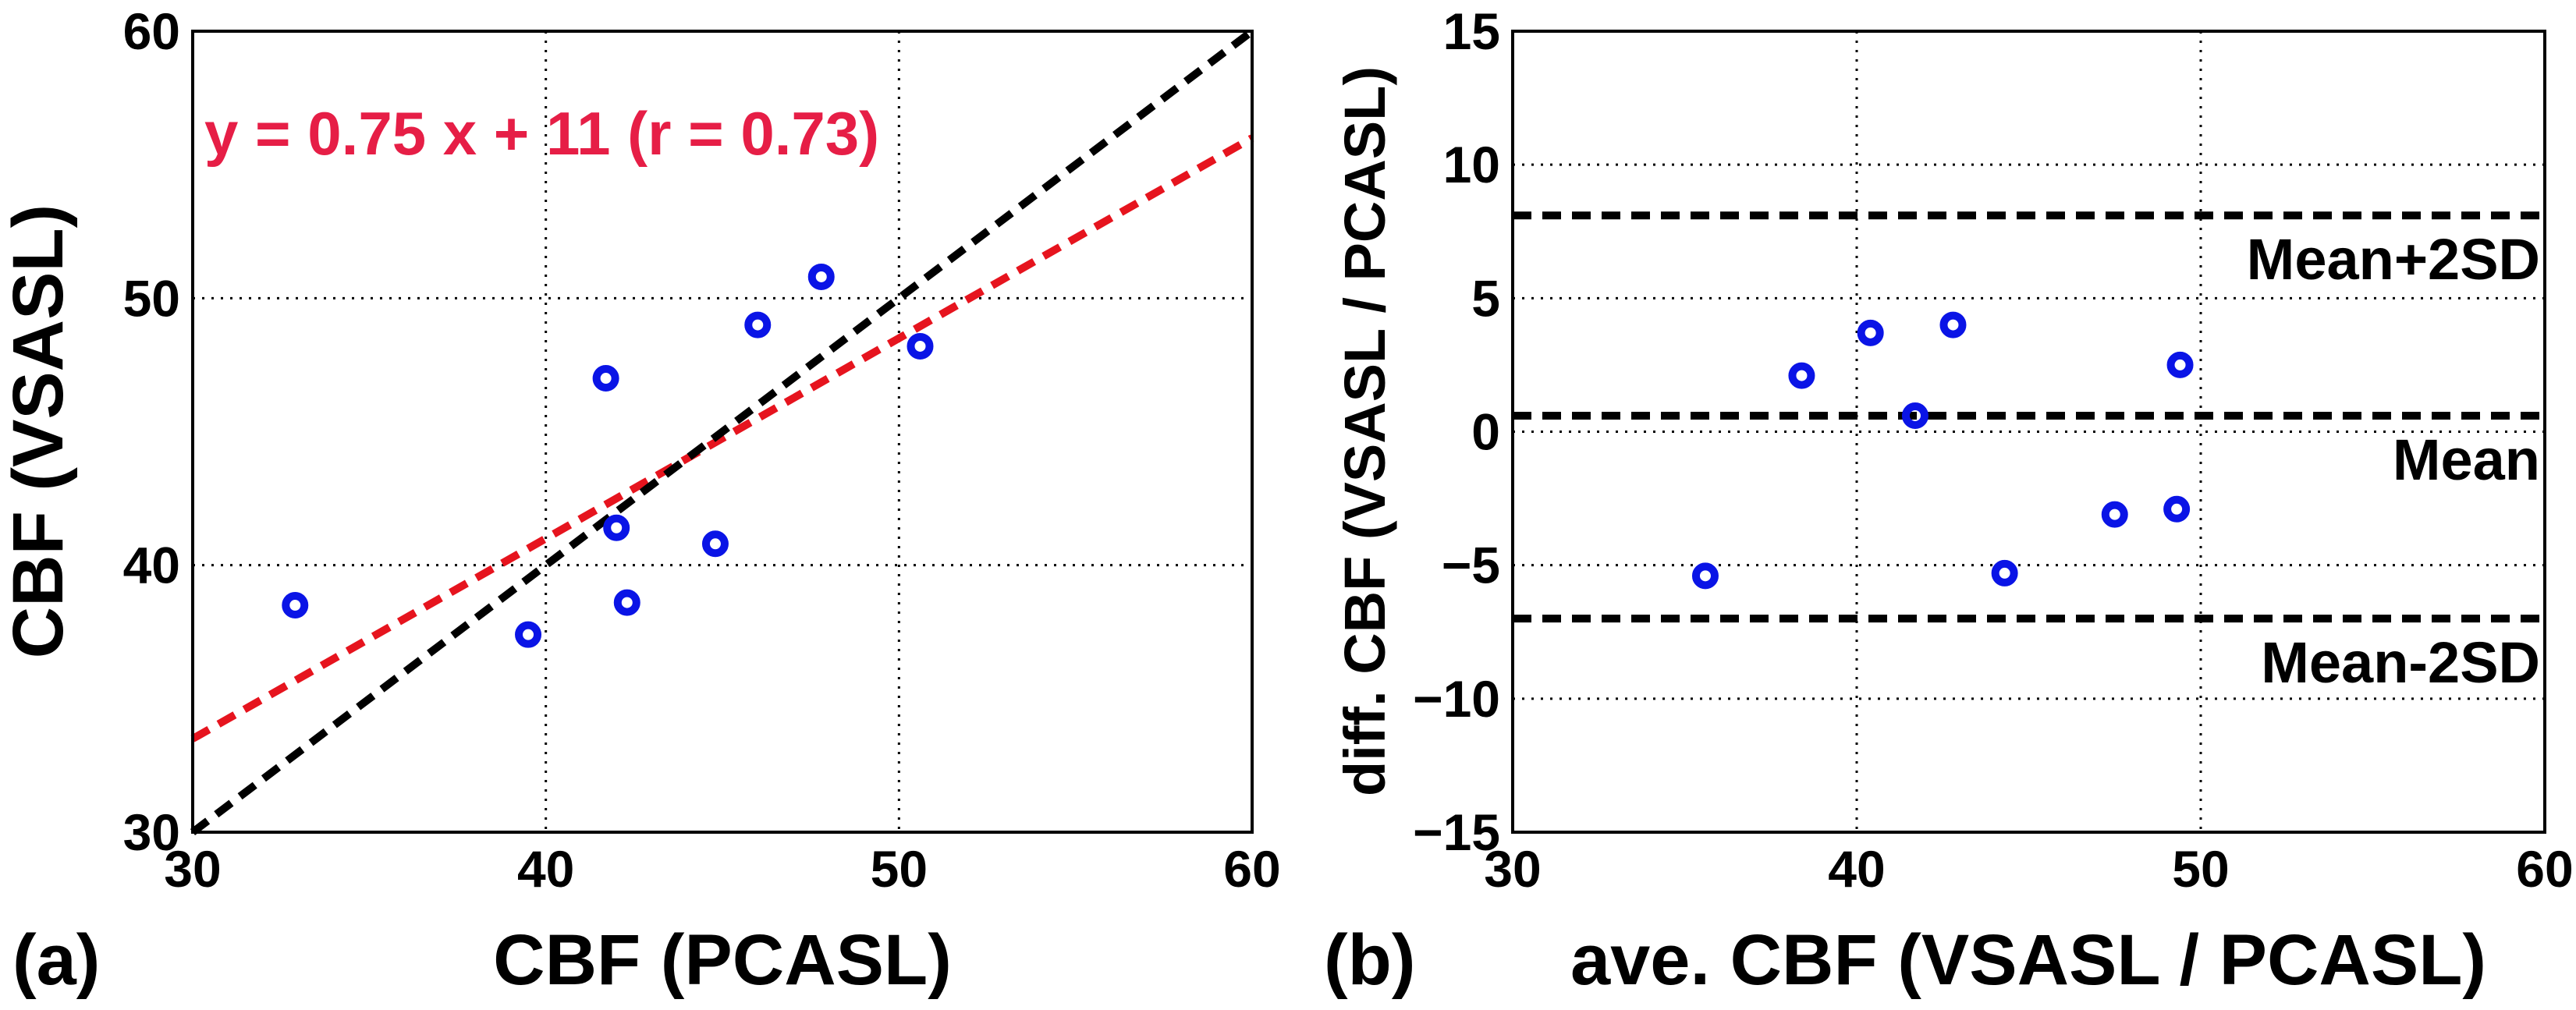 Image resolution: width=2576 pixels, height=1010 pixels. What do you see at coordinates (722, 960) in the screenshot?
I see `a-x-axis-label: CBF (PCASL)` at bounding box center [722, 960].